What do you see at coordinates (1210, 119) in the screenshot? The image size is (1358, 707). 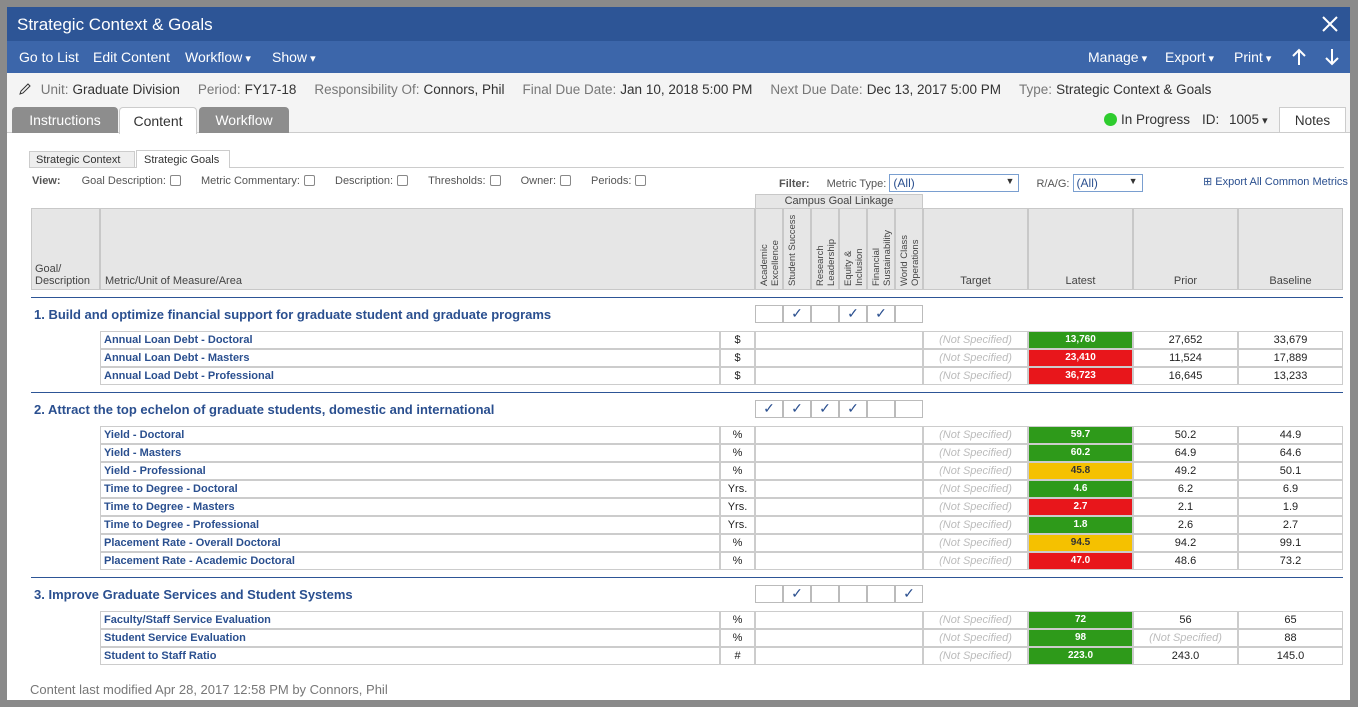 I see `id-label: ID:` at bounding box center [1210, 119].